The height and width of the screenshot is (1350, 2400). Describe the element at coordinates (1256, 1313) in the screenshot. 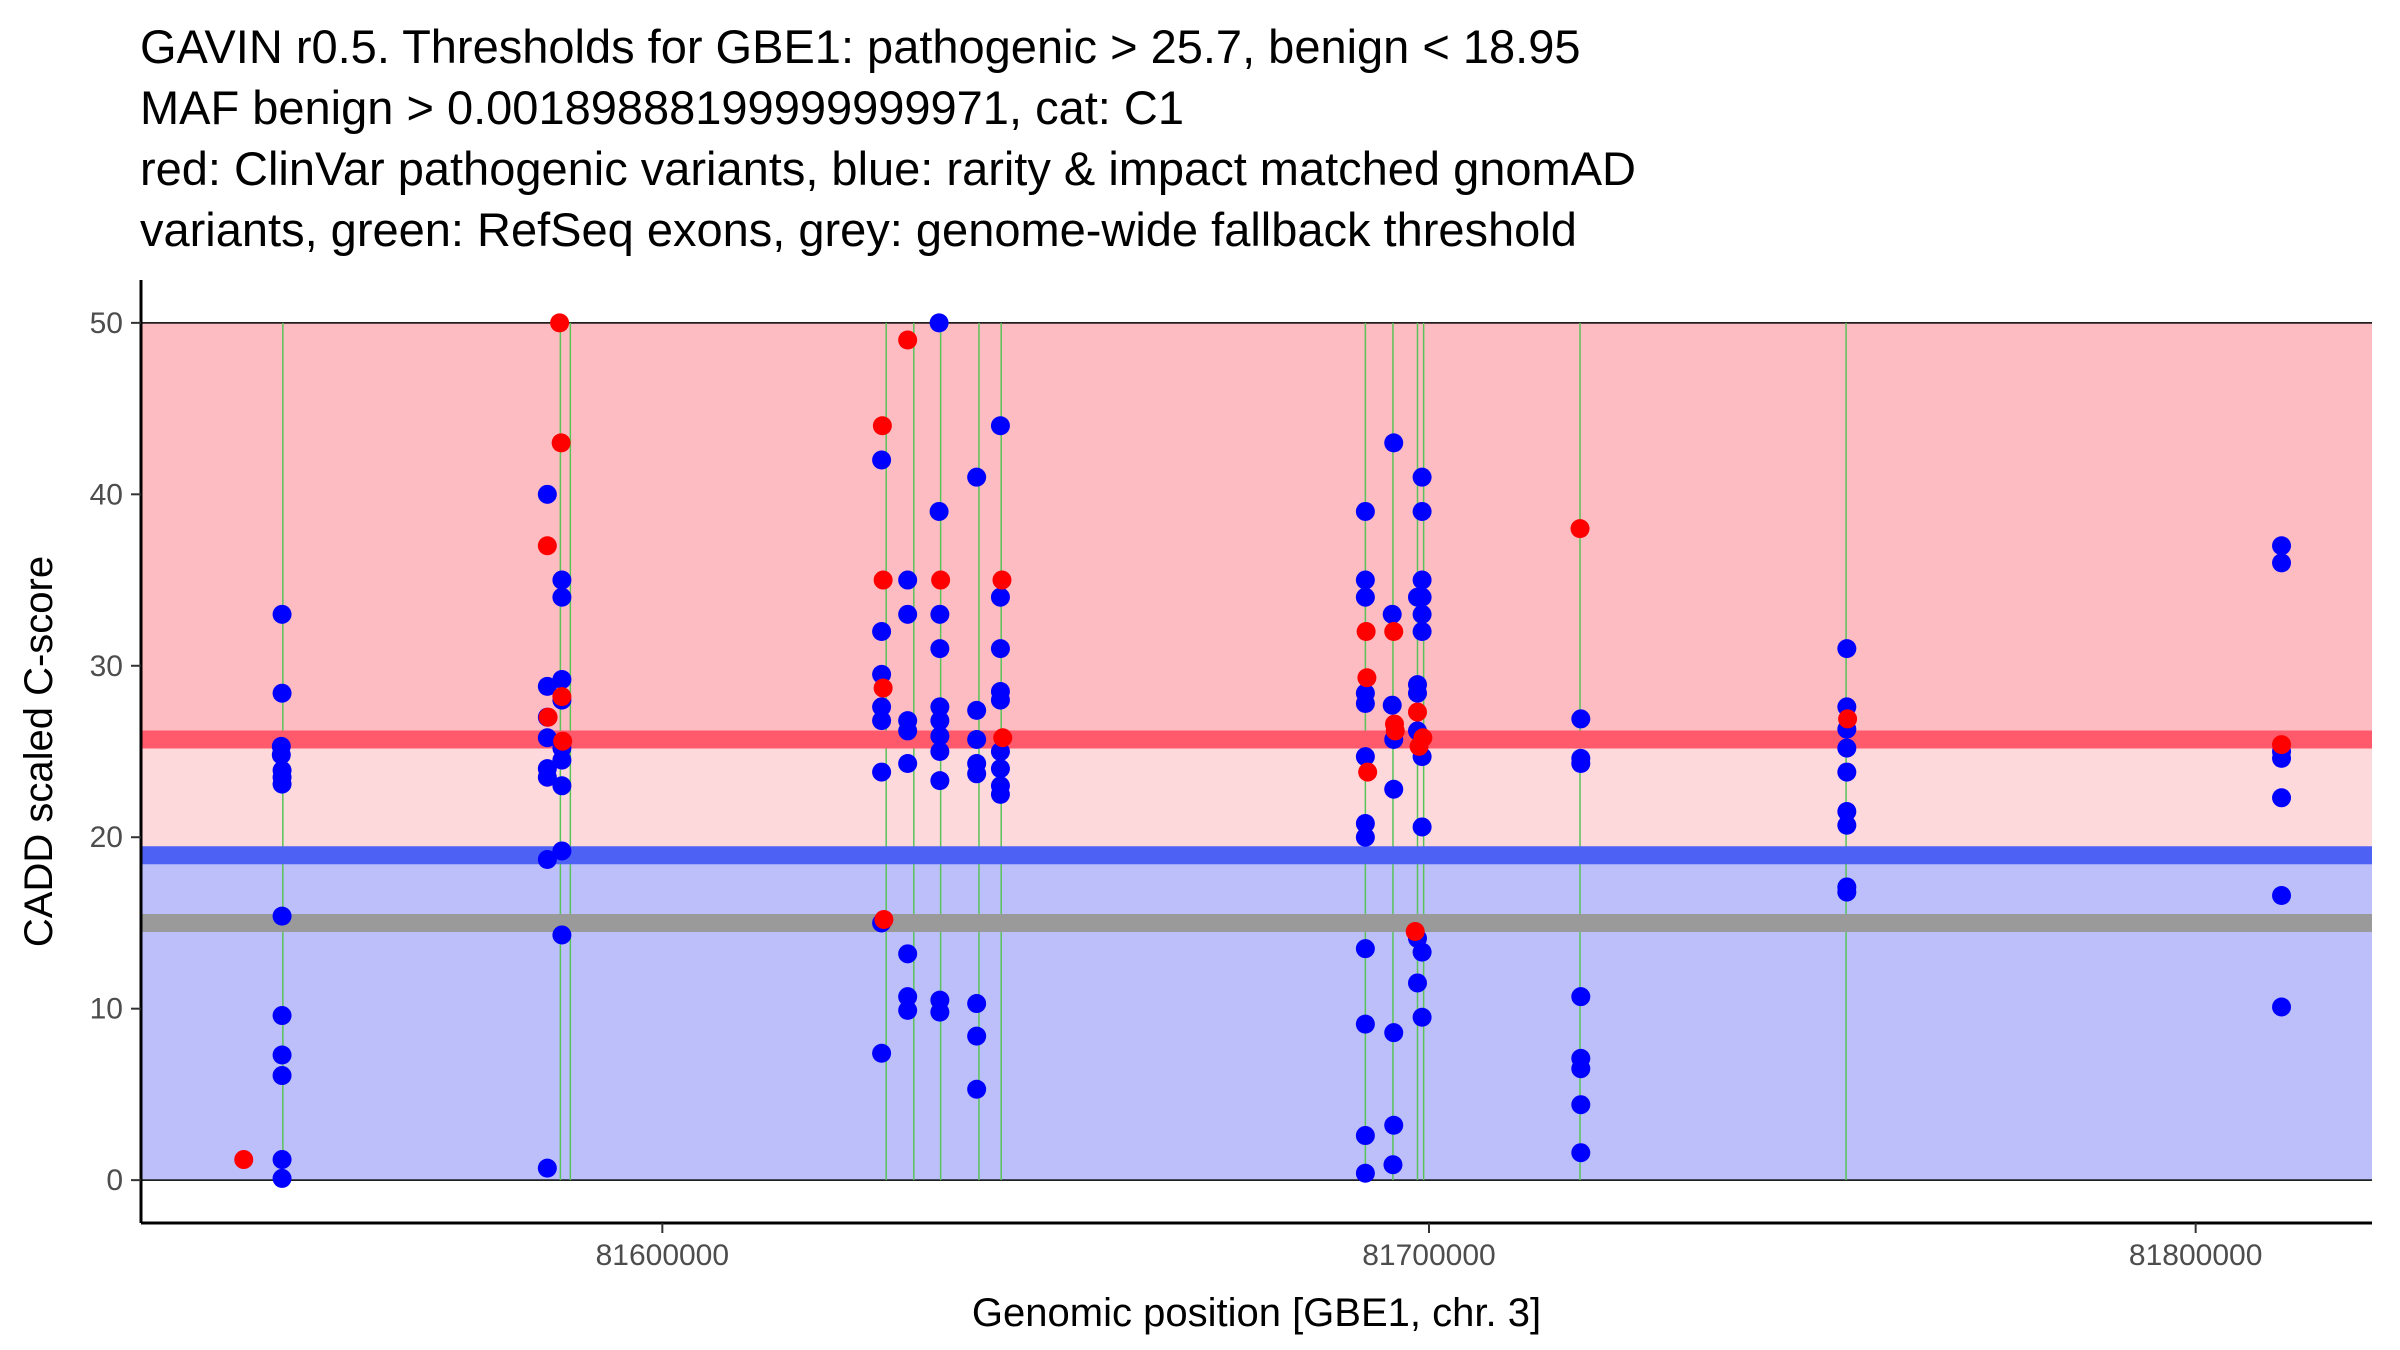

I see `x-axis-title: Genomic position [GBE1, chr. 3]` at that location.